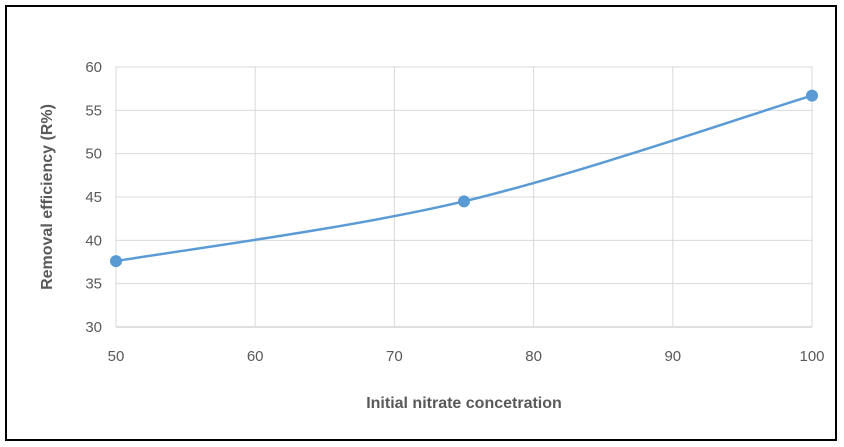  What do you see at coordinates (116, 356) in the screenshot?
I see `x-tick-label: 50` at bounding box center [116, 356].